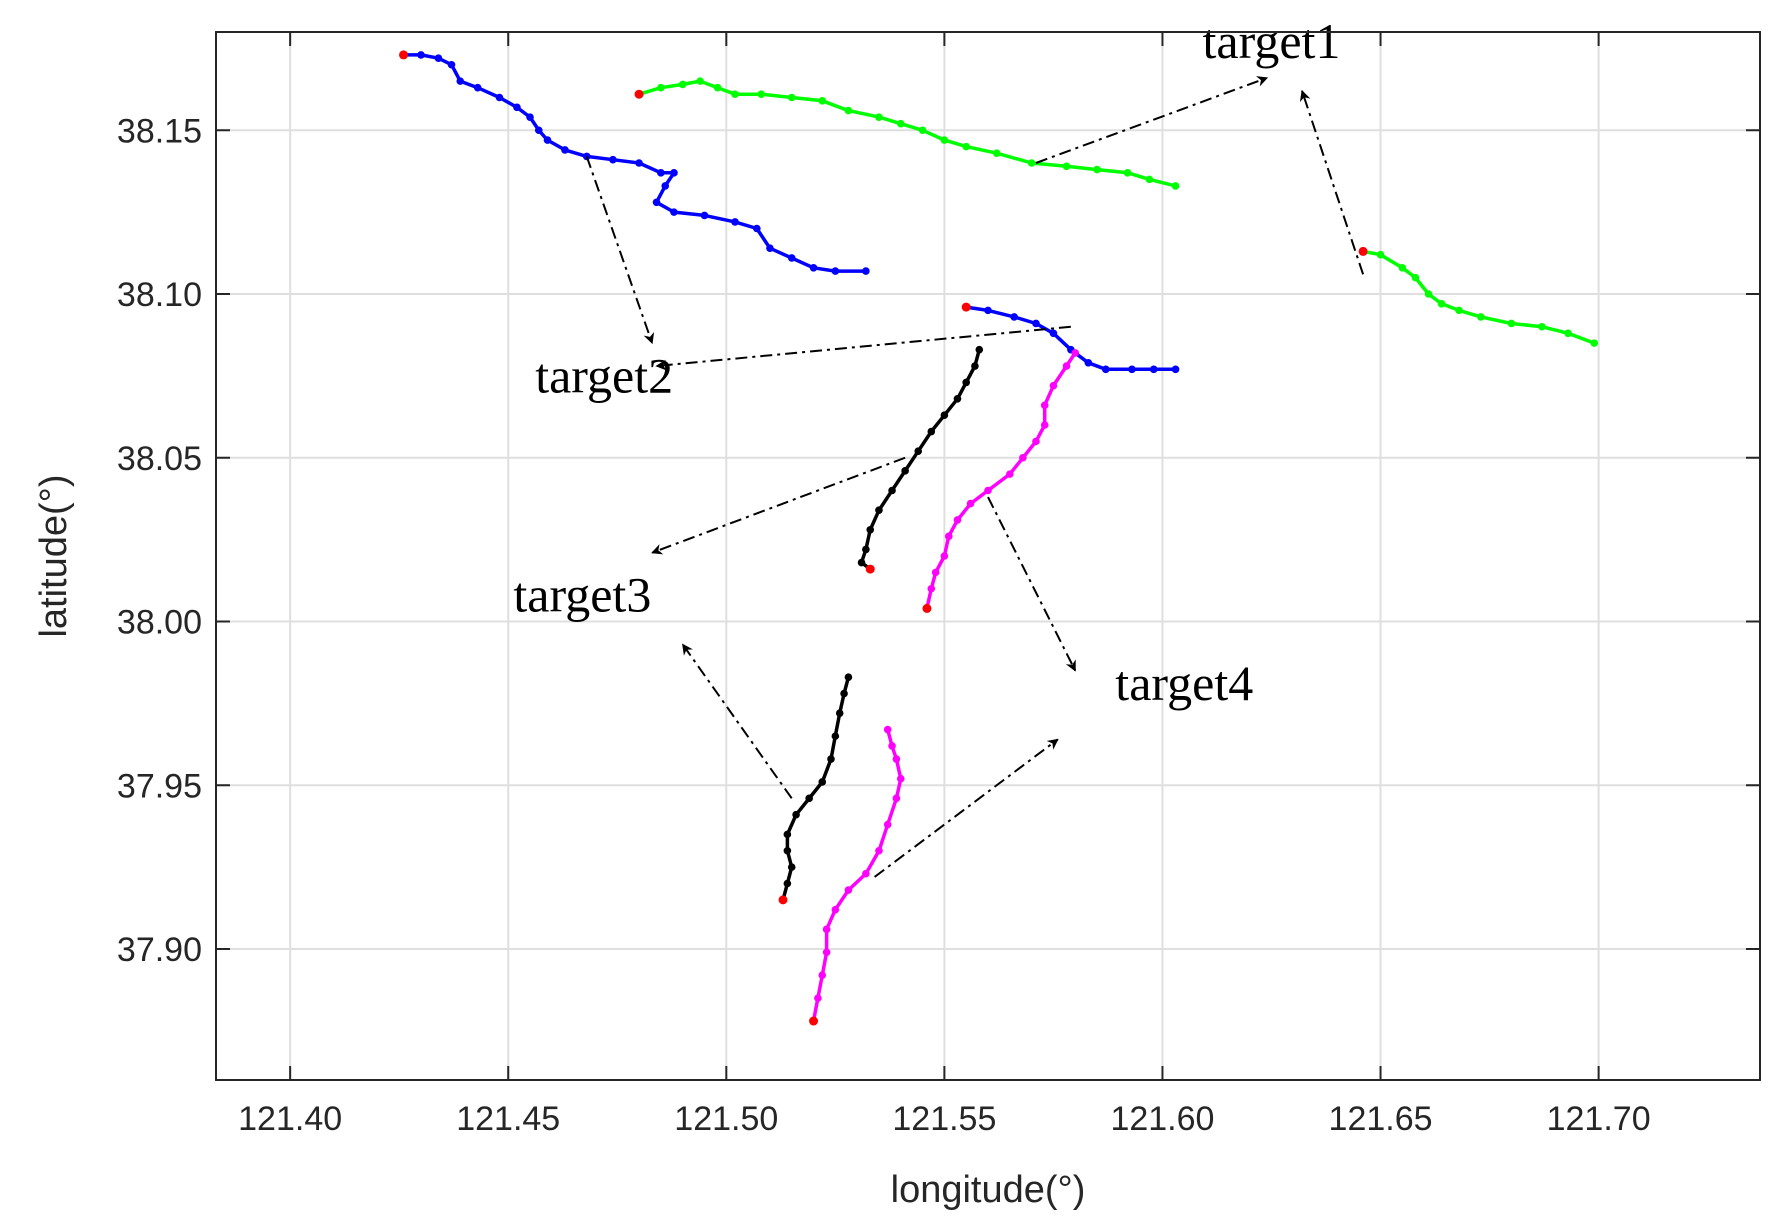  I want to click on y-tick-label: 37.95, so click(159, 786).